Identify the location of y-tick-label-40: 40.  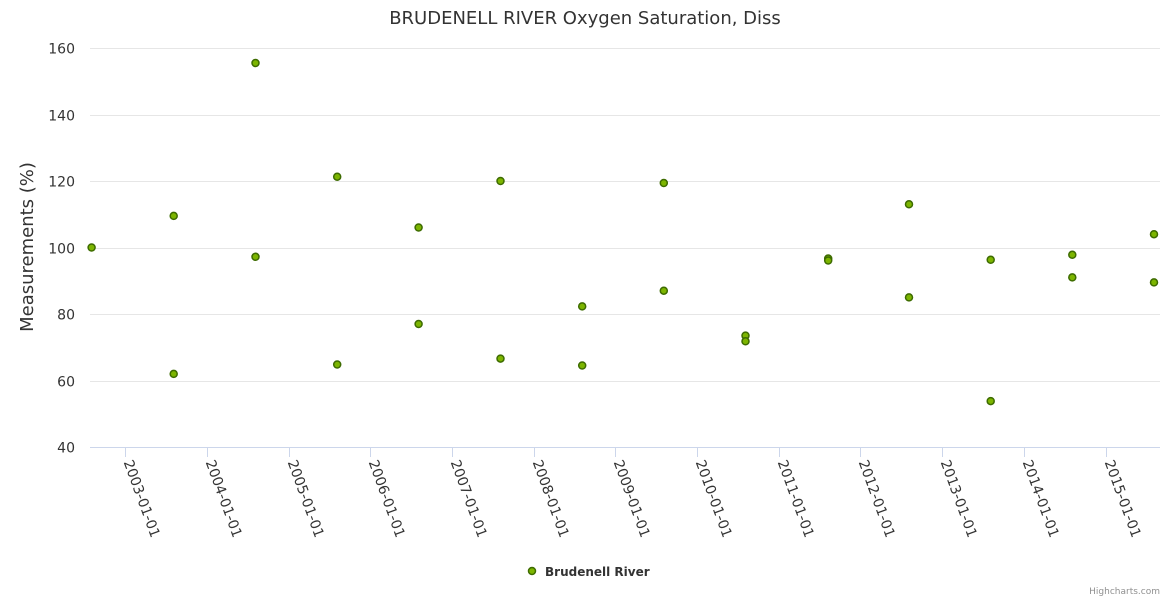
(66, 449).